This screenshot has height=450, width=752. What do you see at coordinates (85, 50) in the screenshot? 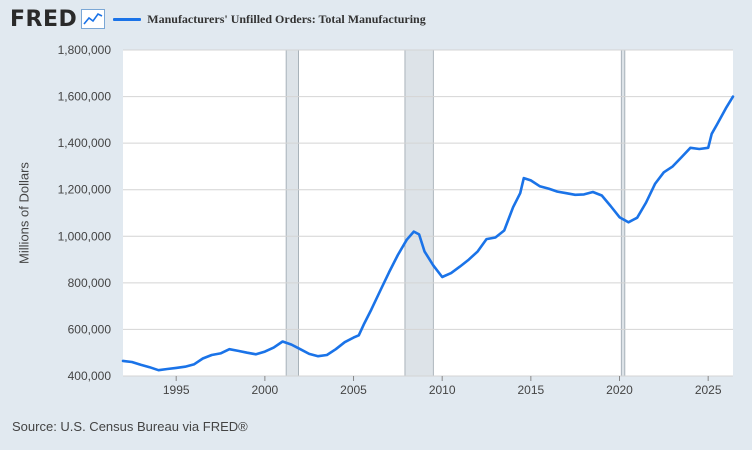
I see `y-tick-label: 1,800,000` at bounding box center [85, 50].